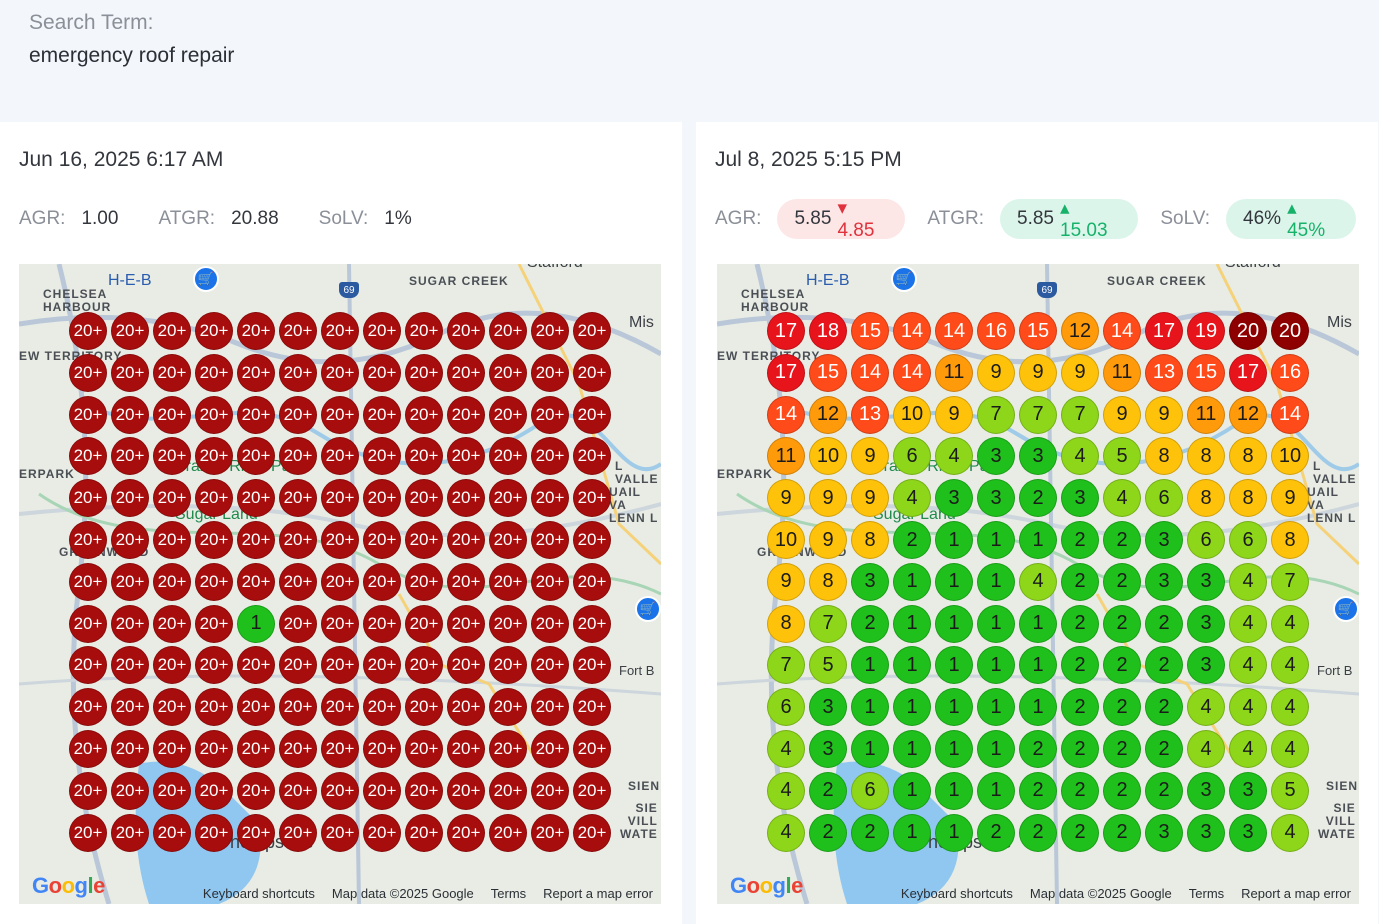  What do you see at coordinates (1248, 456) in the screenshot?
I see `rank-pin: 8` at bounding box center [1248, 456].